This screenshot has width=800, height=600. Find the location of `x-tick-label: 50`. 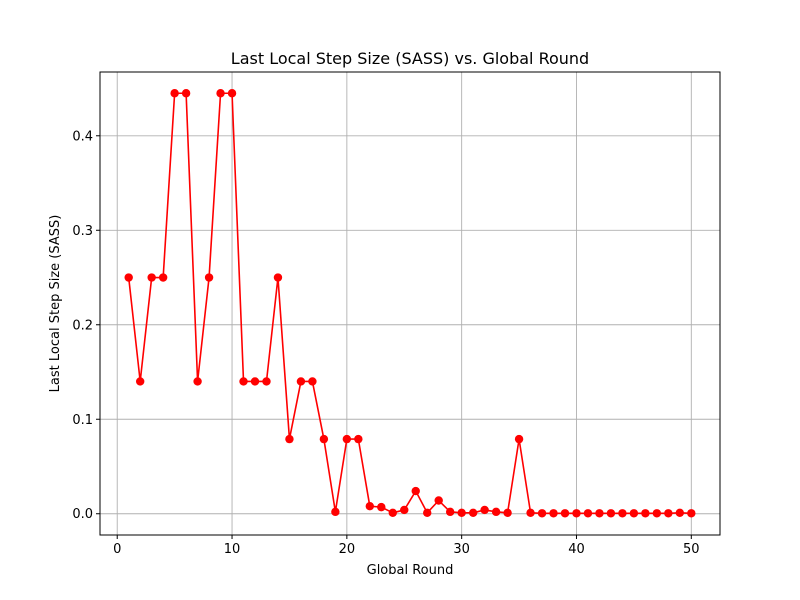

x-tick-label: 50 is located at coordinates (691, 549).